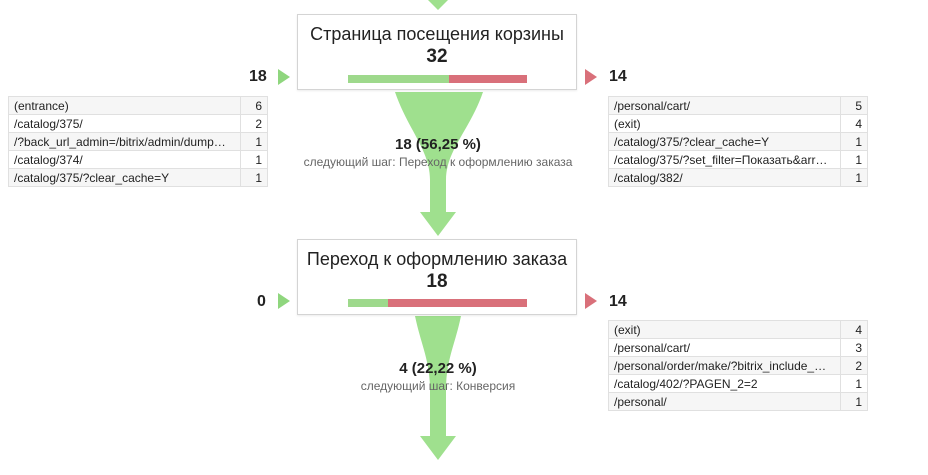 The height and width of the screenshot is (475, 928). I want to click on table-row: /catalog/374/1, so click(138, 159).